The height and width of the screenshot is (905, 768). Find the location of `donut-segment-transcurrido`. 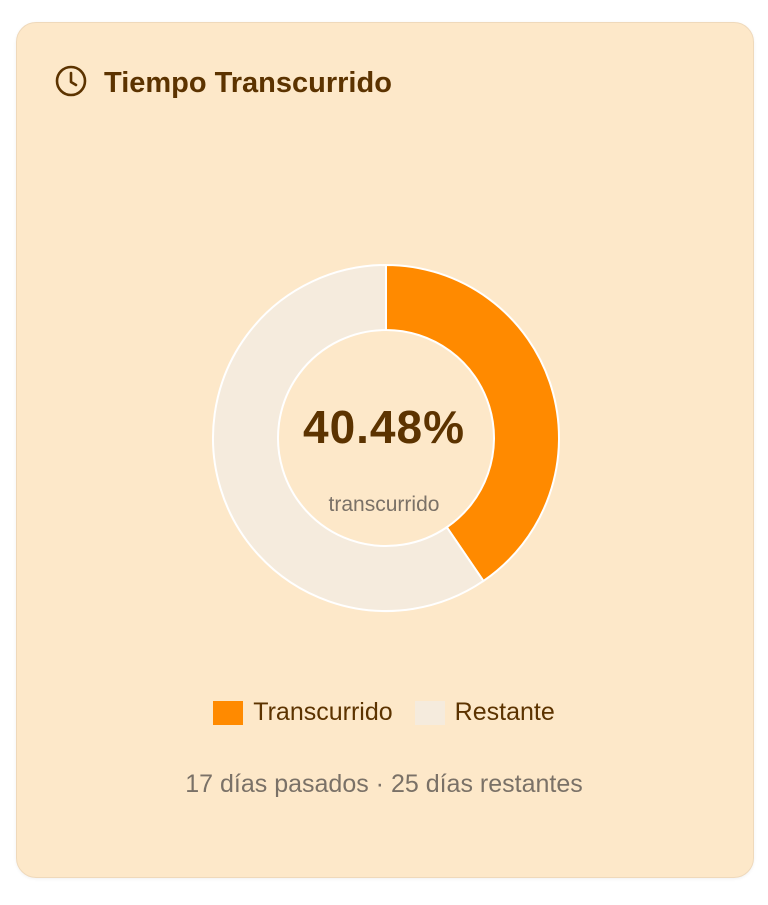

donut-segment-transcurrido is located at coordinates (472, 423).